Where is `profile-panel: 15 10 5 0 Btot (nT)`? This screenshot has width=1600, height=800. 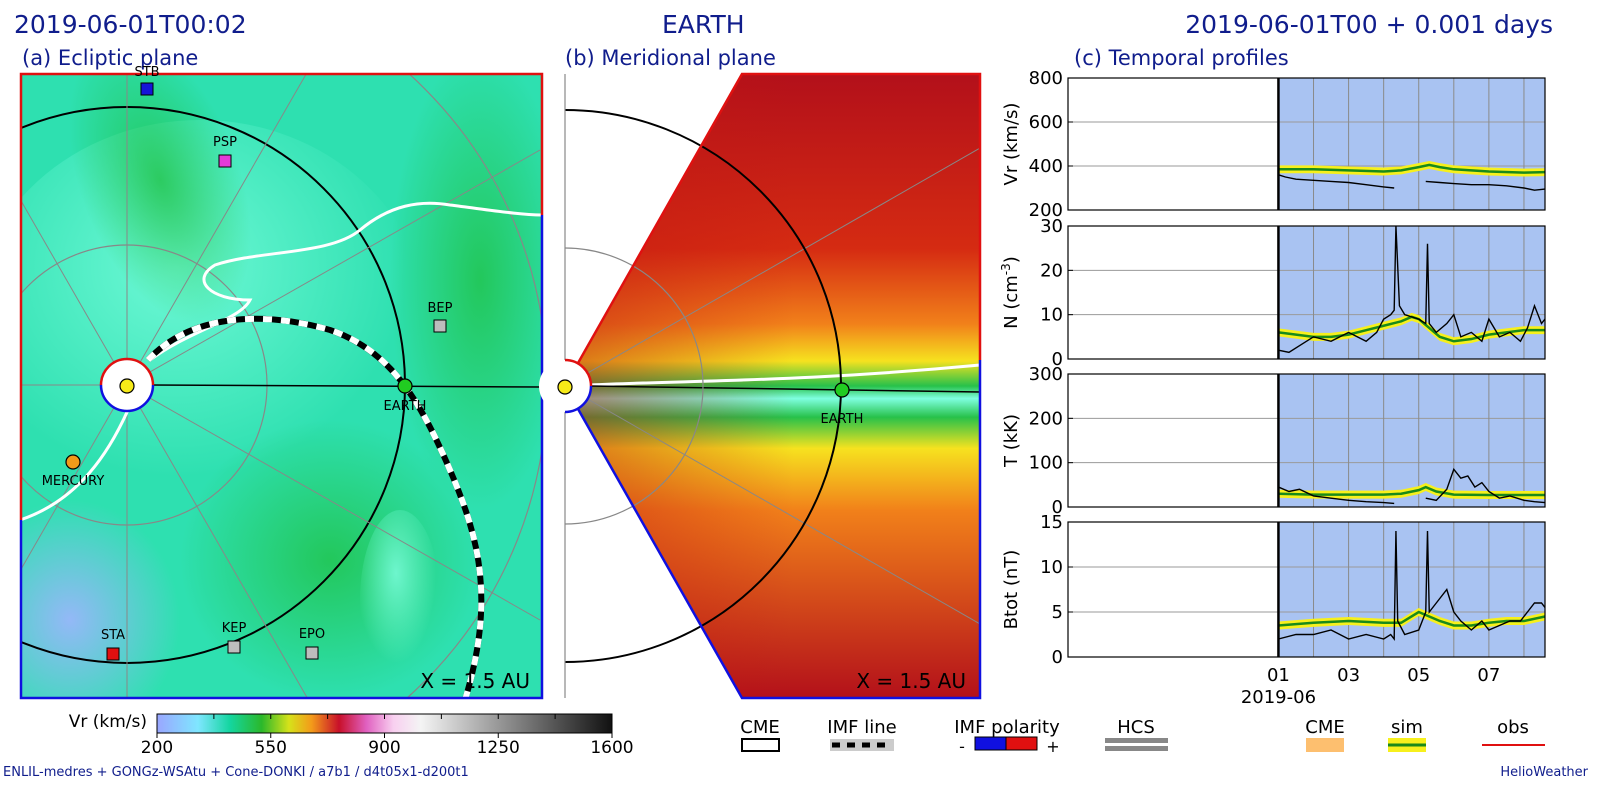
profile-panel: 15 10 5 0 Btot (nT) is located at coordinates (1273, 590).